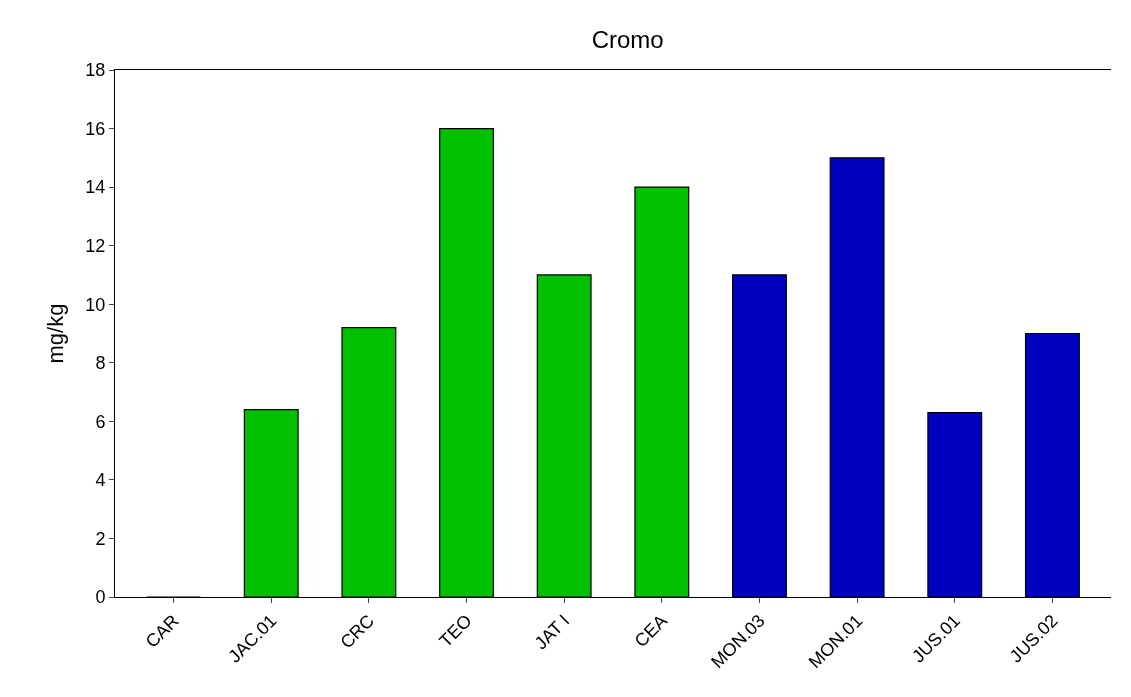 The height and width of the screenshot is (697, 1131). I want to click on y-tick-label: 8, so click(100, 363).